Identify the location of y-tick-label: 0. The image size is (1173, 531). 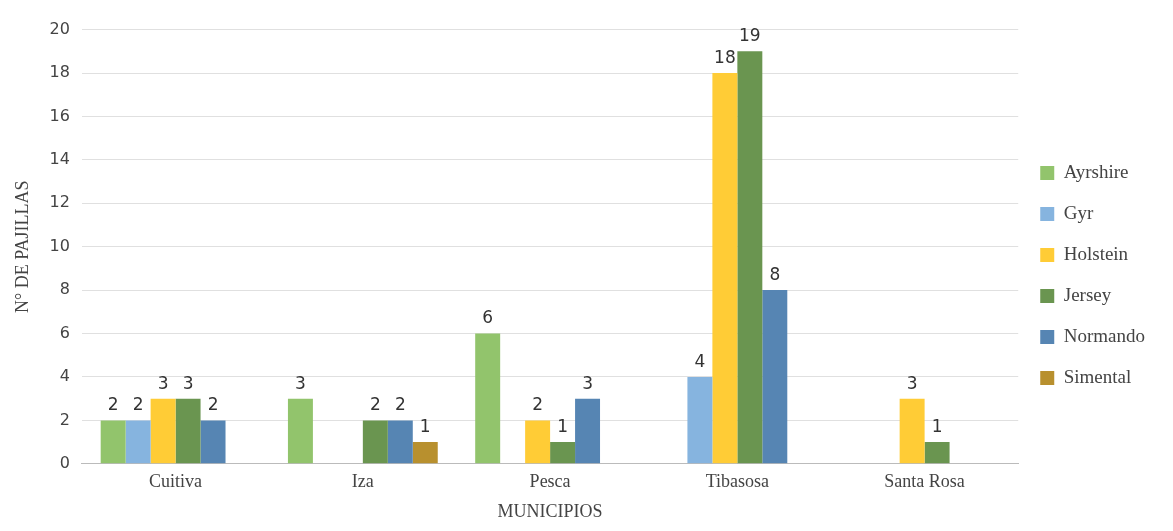
(64, 462).